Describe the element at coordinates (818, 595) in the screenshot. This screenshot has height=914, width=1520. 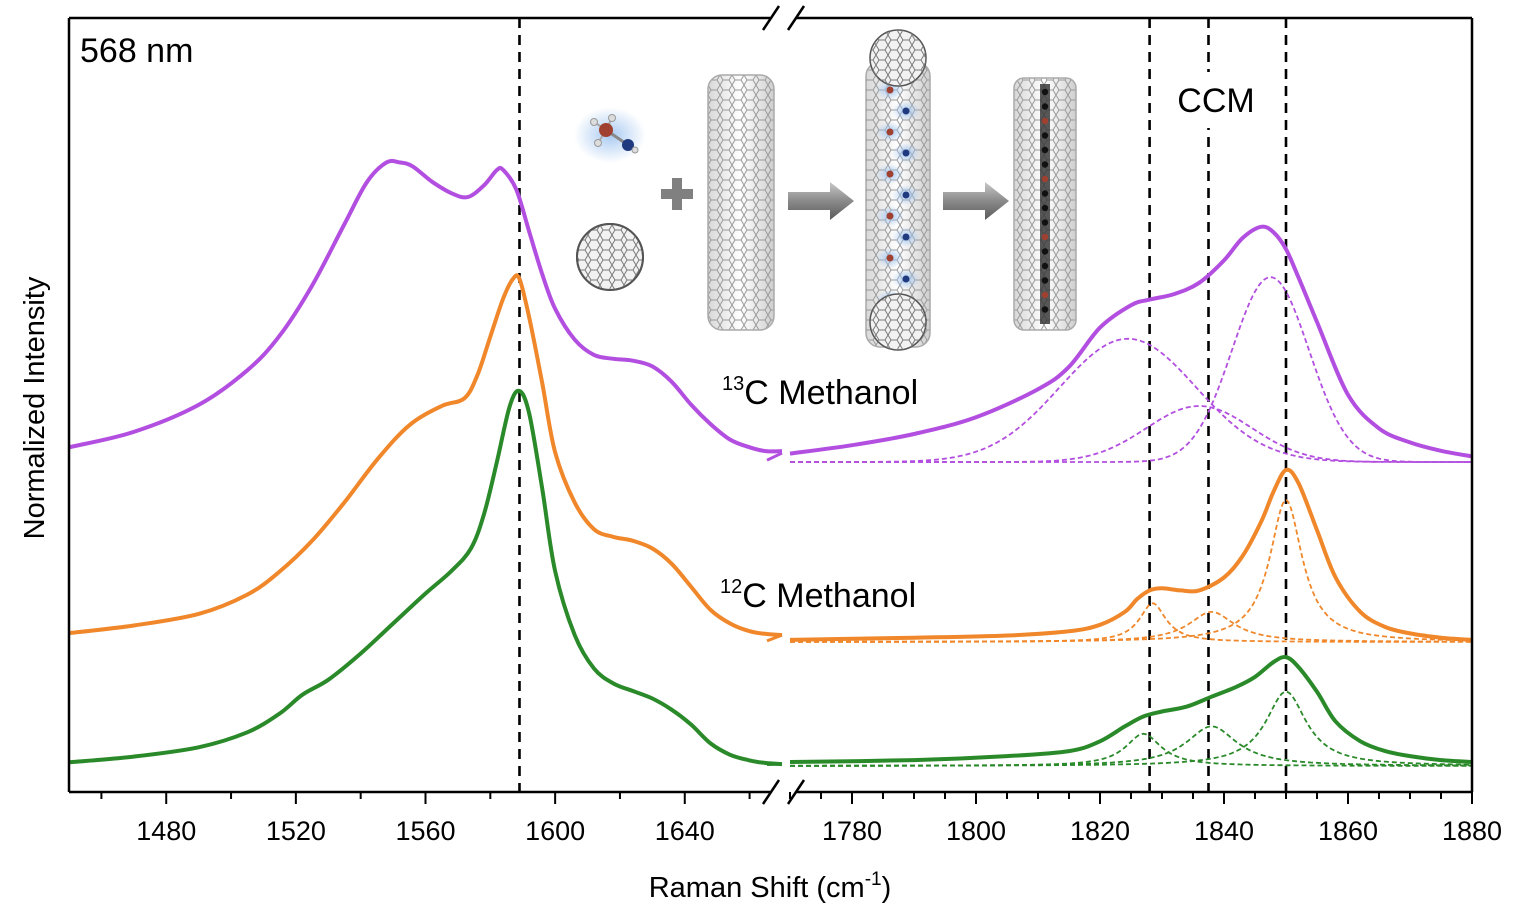
I see `methanol12-label: 12C Methanol` at that location.